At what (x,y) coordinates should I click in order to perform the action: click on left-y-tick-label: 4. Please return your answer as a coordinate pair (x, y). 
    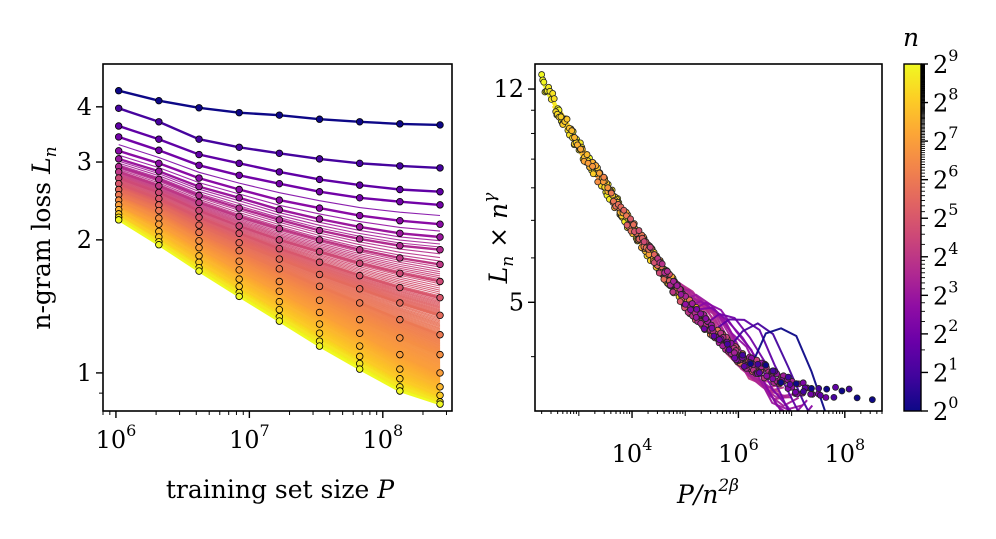
    Looking at the image, I should click on (84, 107).